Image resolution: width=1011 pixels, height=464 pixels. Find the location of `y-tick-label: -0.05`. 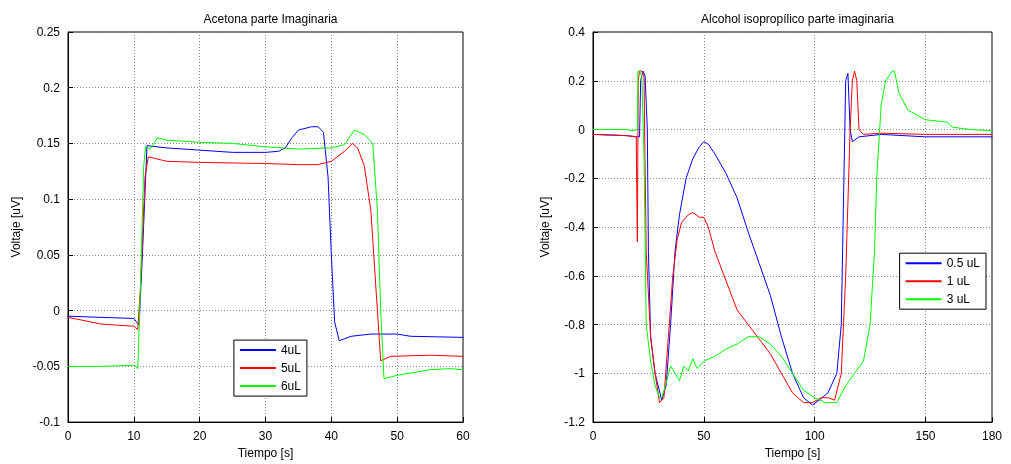

y-tick-label: -0.05 is located at coordinates (46, 366).